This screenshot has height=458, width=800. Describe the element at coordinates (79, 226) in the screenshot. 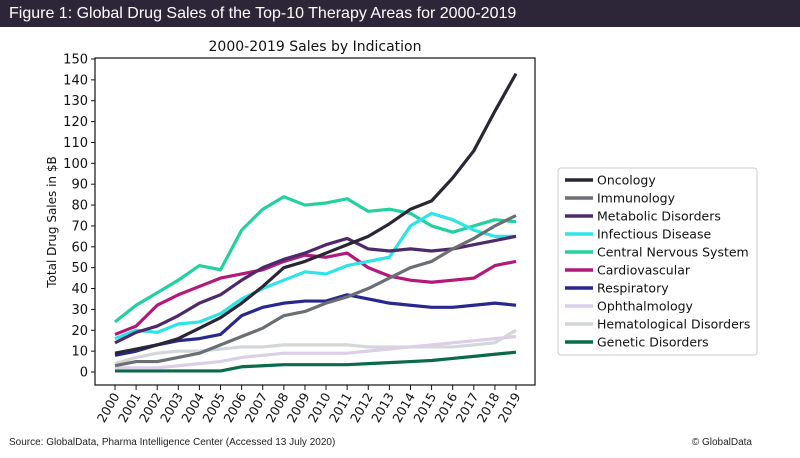

I see `y-tick-label: 70` at that location.